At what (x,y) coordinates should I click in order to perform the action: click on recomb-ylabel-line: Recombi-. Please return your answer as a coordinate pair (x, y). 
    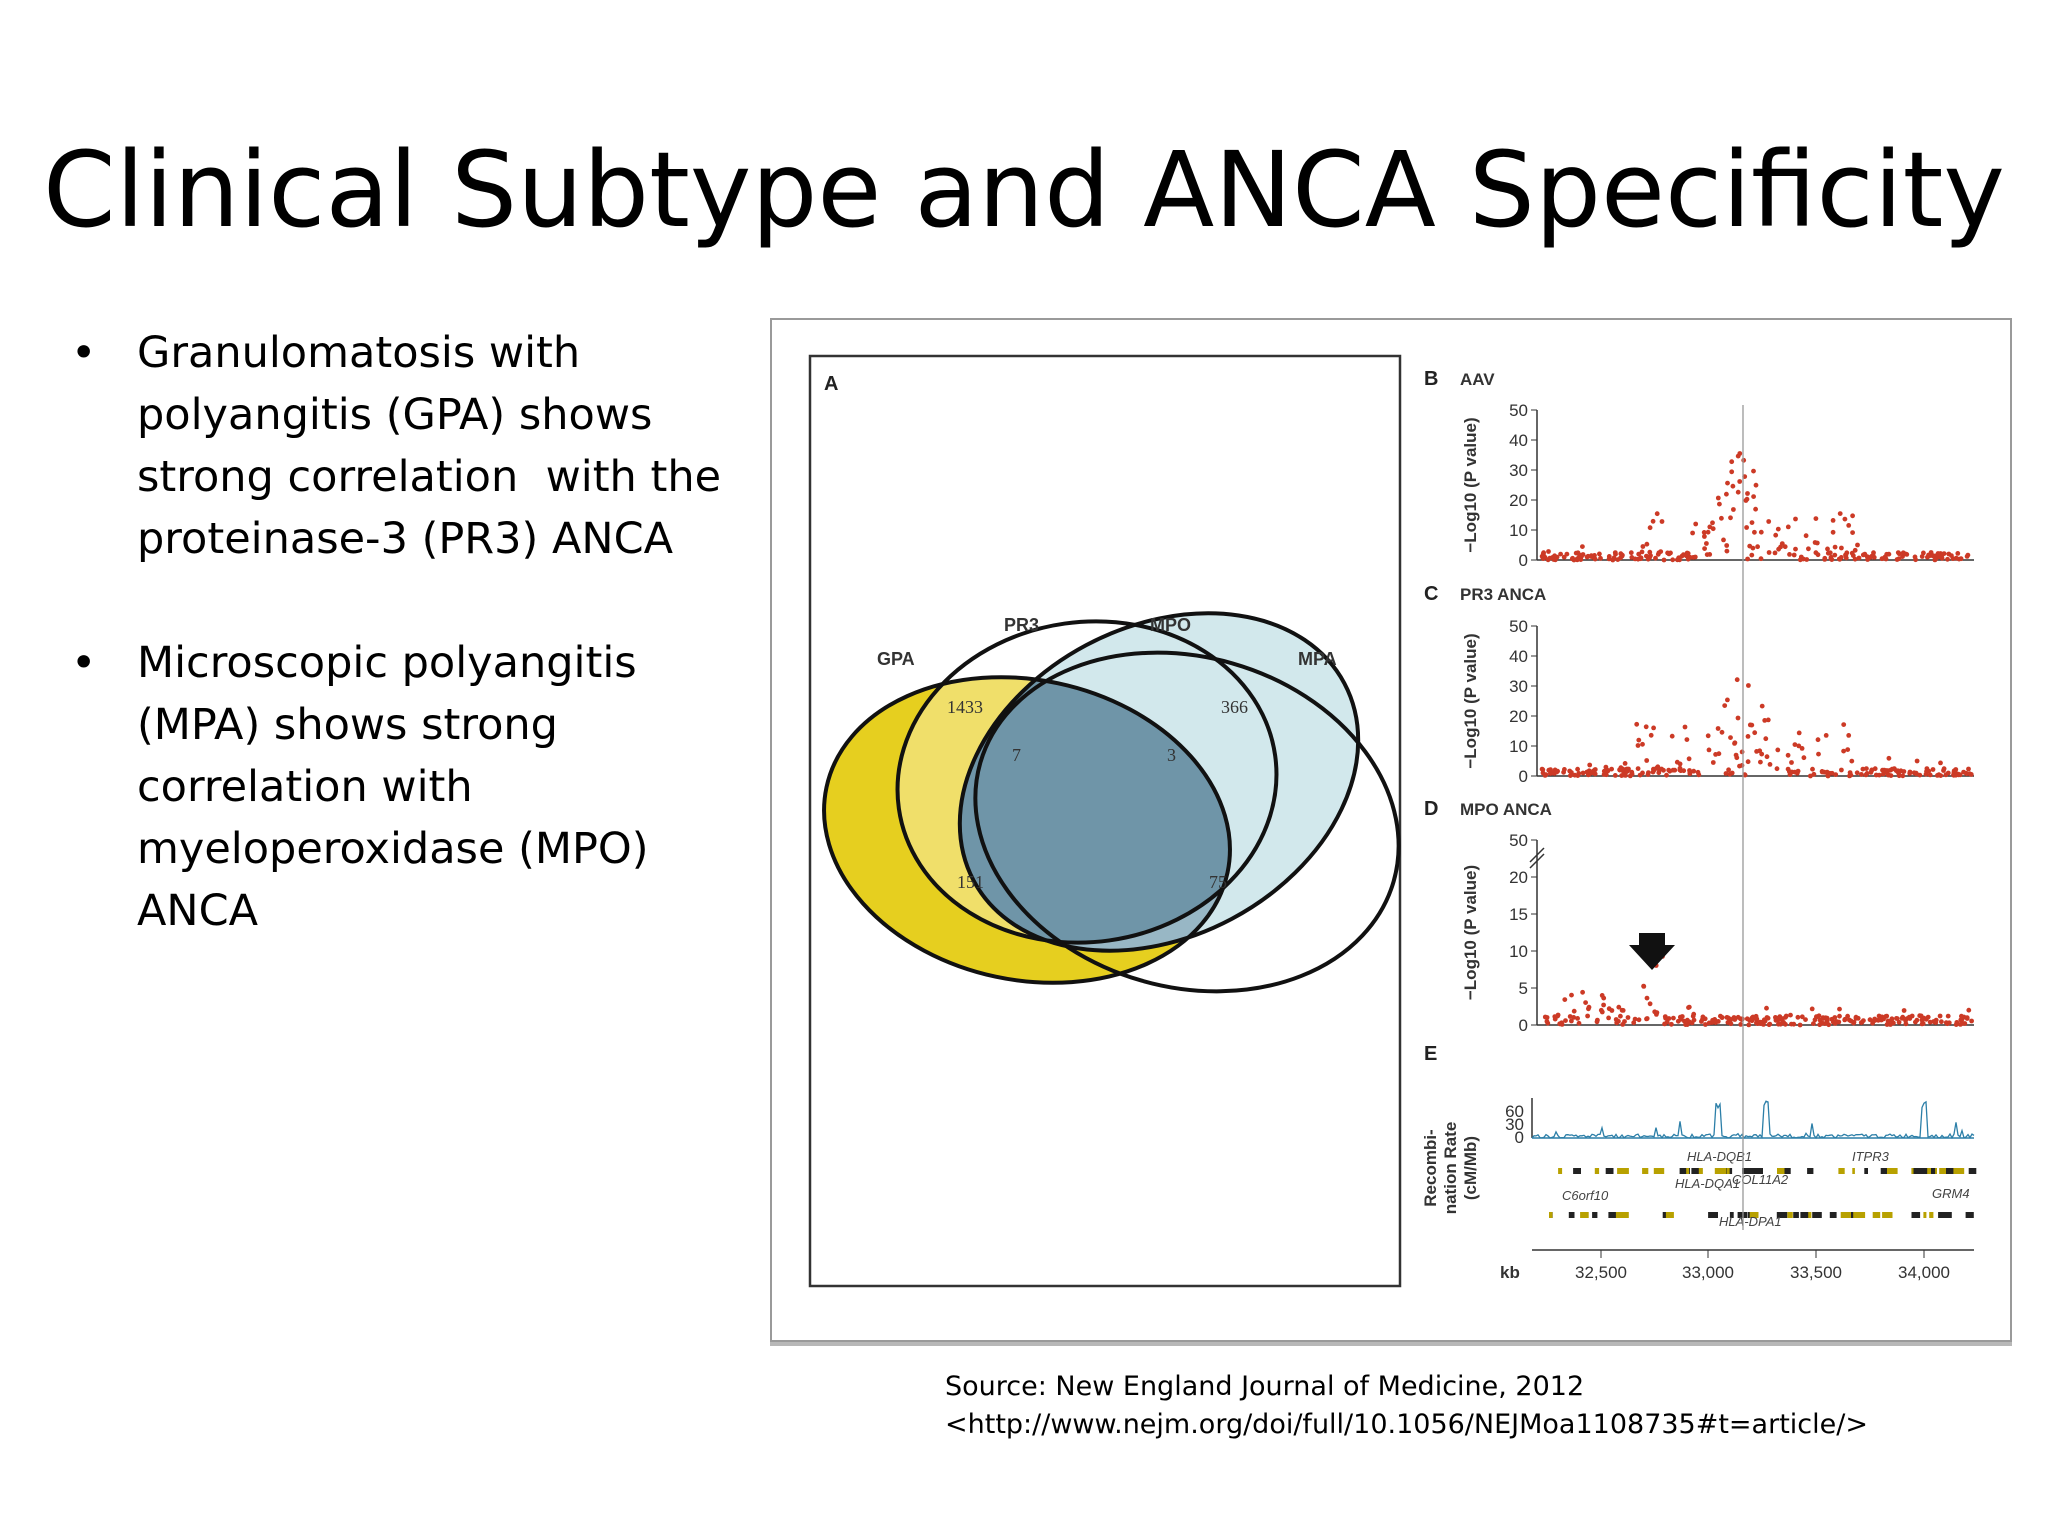
    Looking at the image, I should click on (1430, 1167).